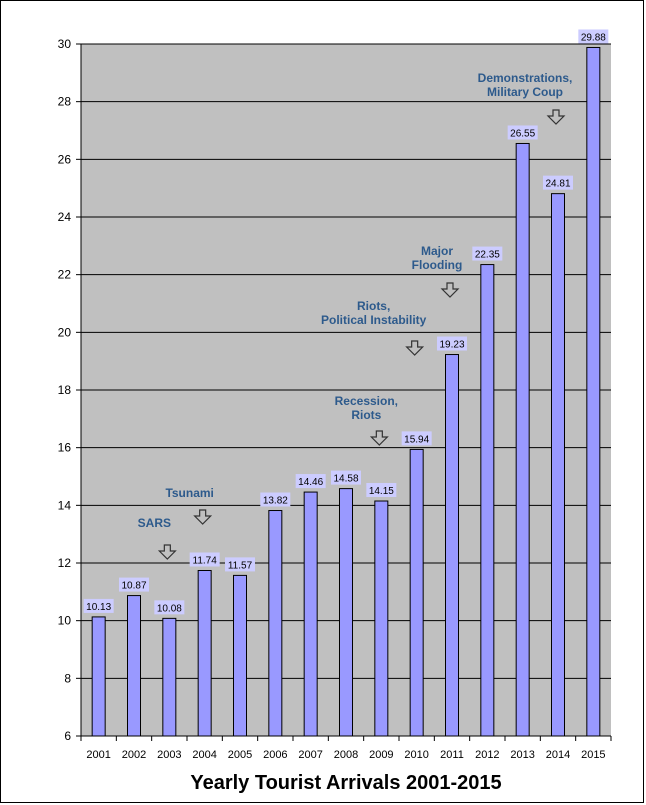 The height and width of the screenshot is (805, 646). I want to click on annotation-2010-line-1: Riots,, so click(373, 306).